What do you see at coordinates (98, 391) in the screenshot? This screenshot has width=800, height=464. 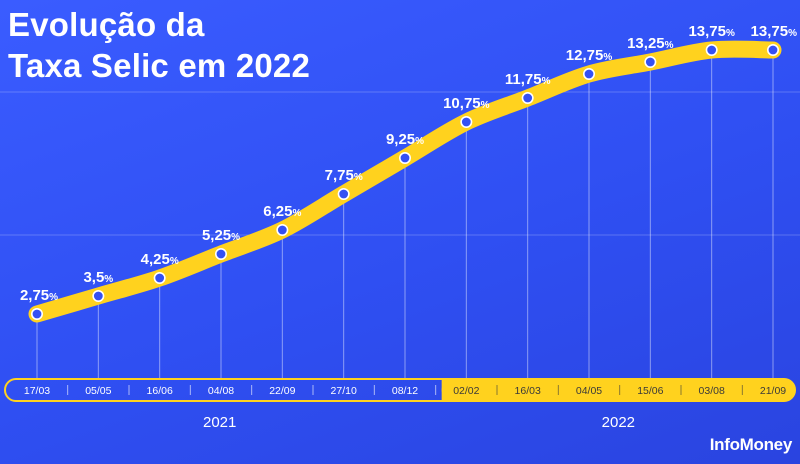 I see `tick-label: 05/05` at bounding box center [98, 391].